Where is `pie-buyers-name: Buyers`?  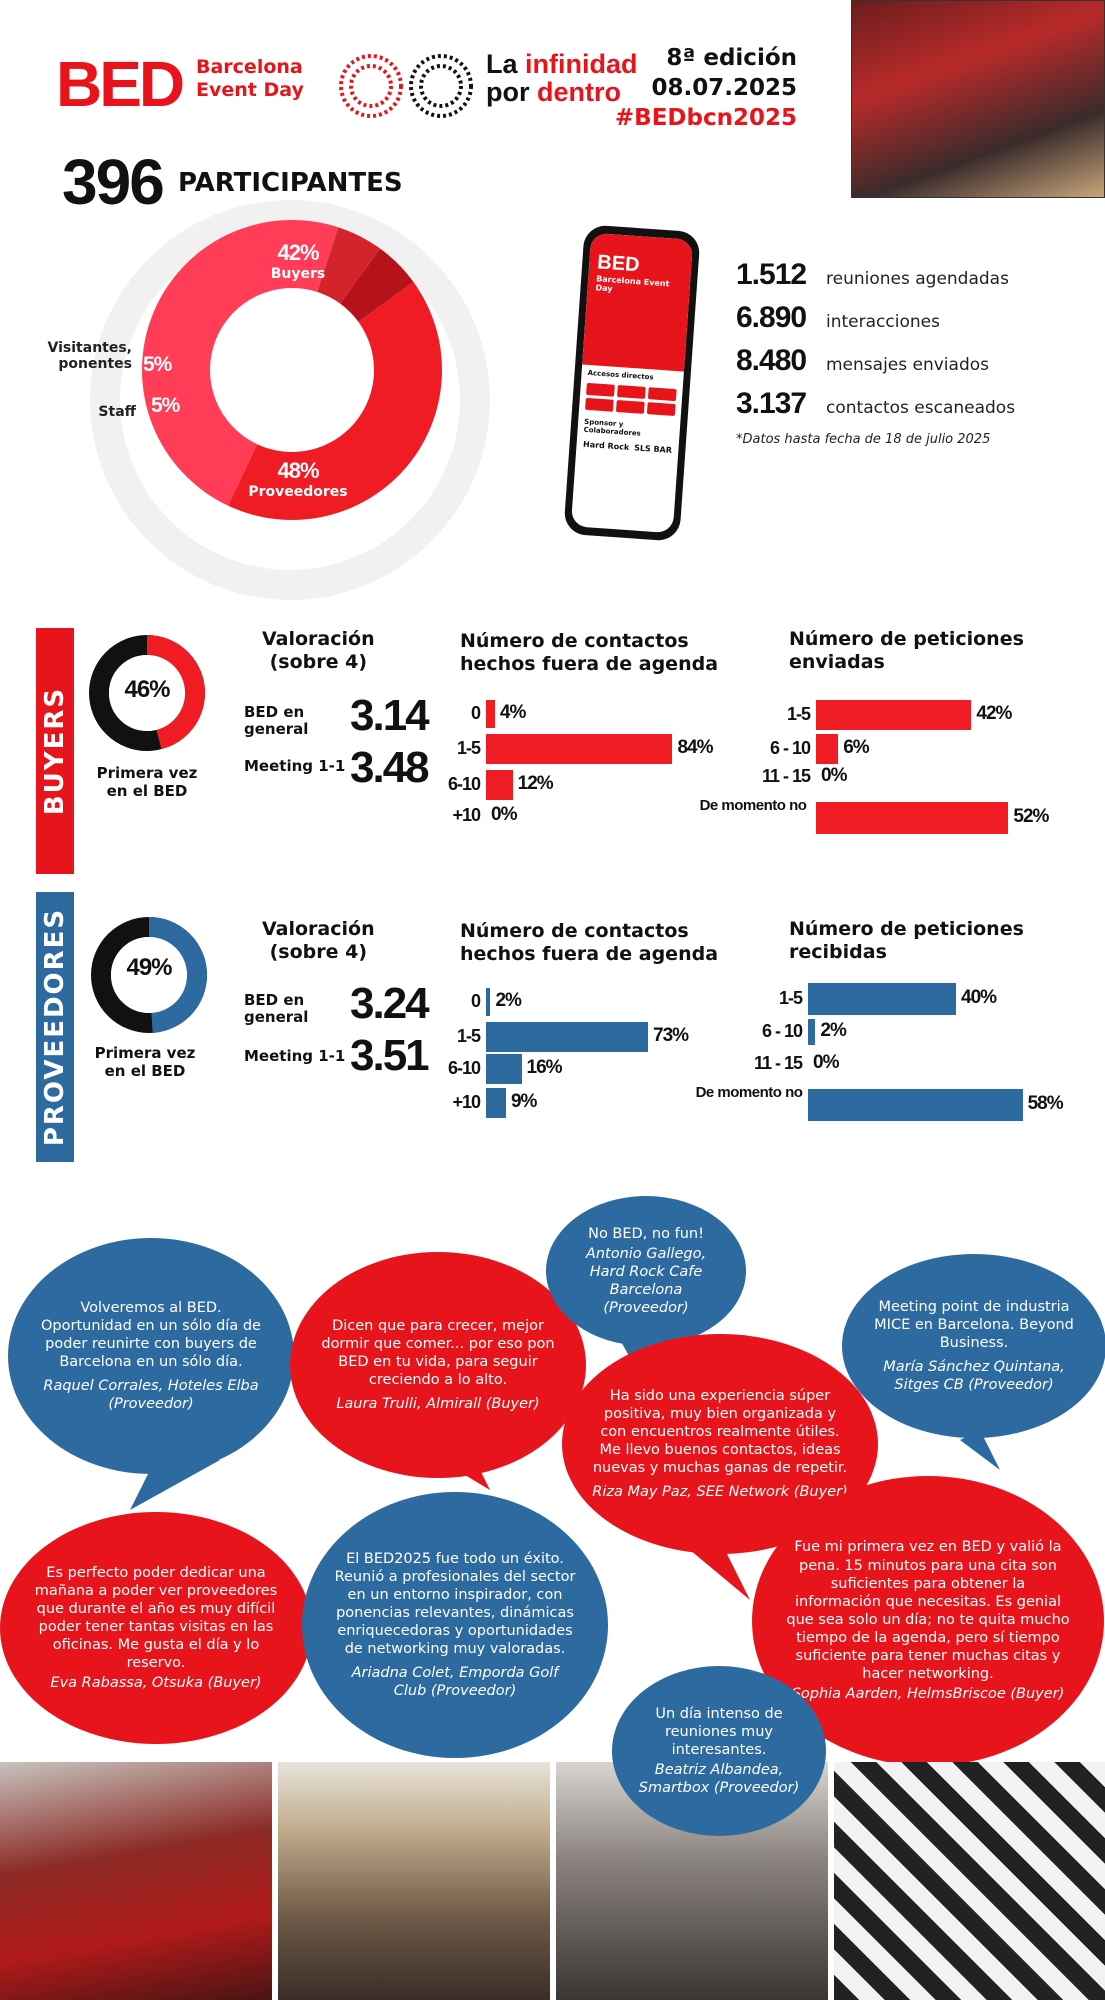 pie-buyers-name: Buyers is located at coordinates (298, 274).